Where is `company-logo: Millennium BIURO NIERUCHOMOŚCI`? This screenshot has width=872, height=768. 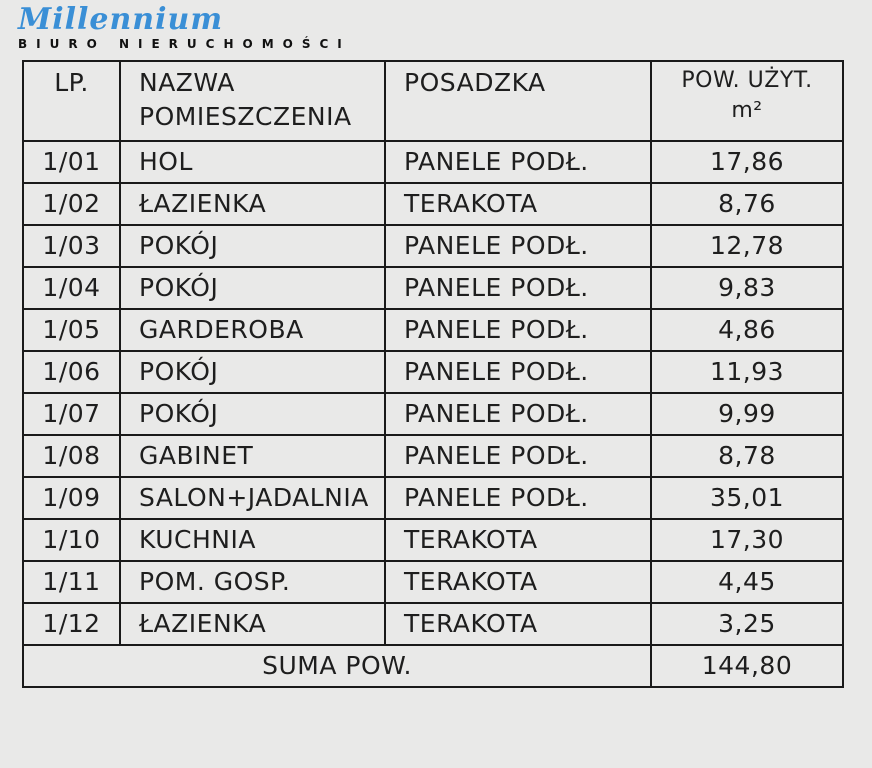
company-logo: Millennium BIURO NIERUCHOMOŚCI is located at coordinates (184, 27).